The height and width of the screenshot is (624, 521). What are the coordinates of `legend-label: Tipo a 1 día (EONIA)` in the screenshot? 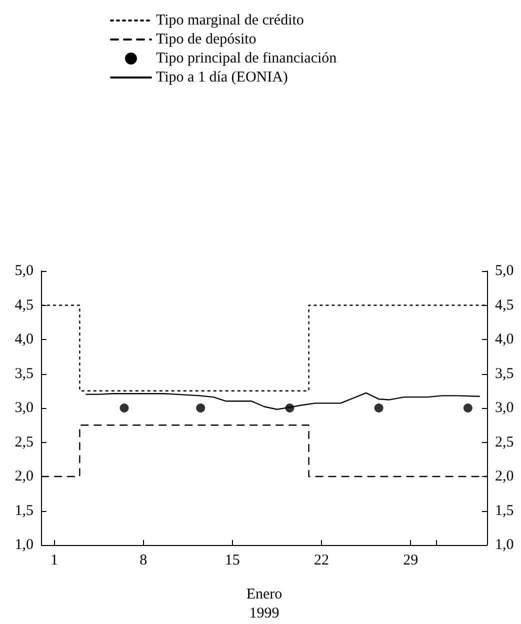 It's located at (222, 78).